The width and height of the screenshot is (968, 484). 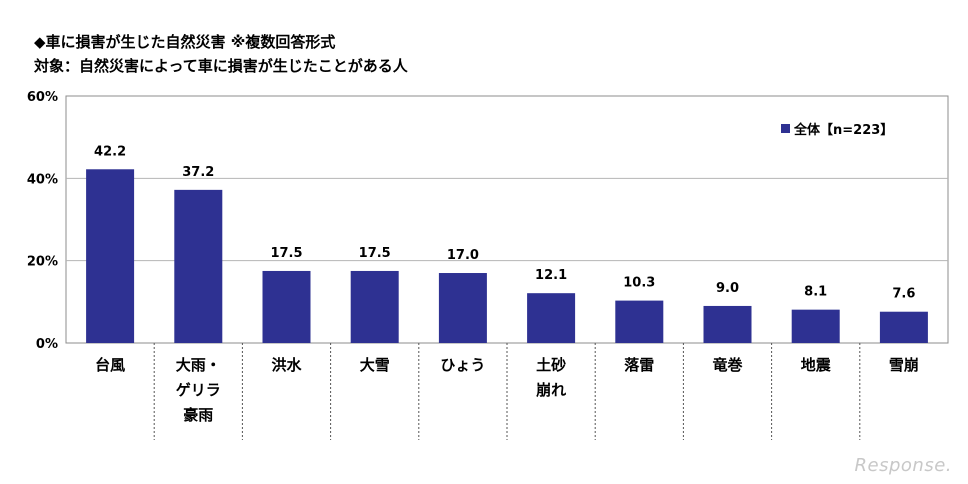 I want to click on data-label: 12.1, so click(x=551, y=275).